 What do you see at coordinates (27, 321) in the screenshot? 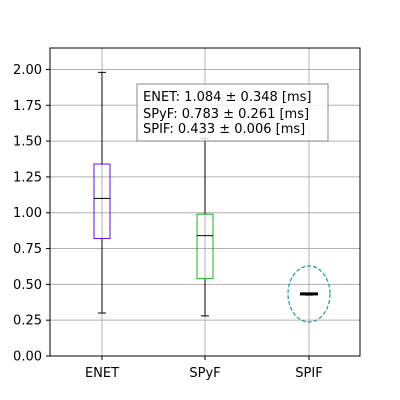
I see `y-tick-label-1: 0.25` at bounding box center [27, 321].